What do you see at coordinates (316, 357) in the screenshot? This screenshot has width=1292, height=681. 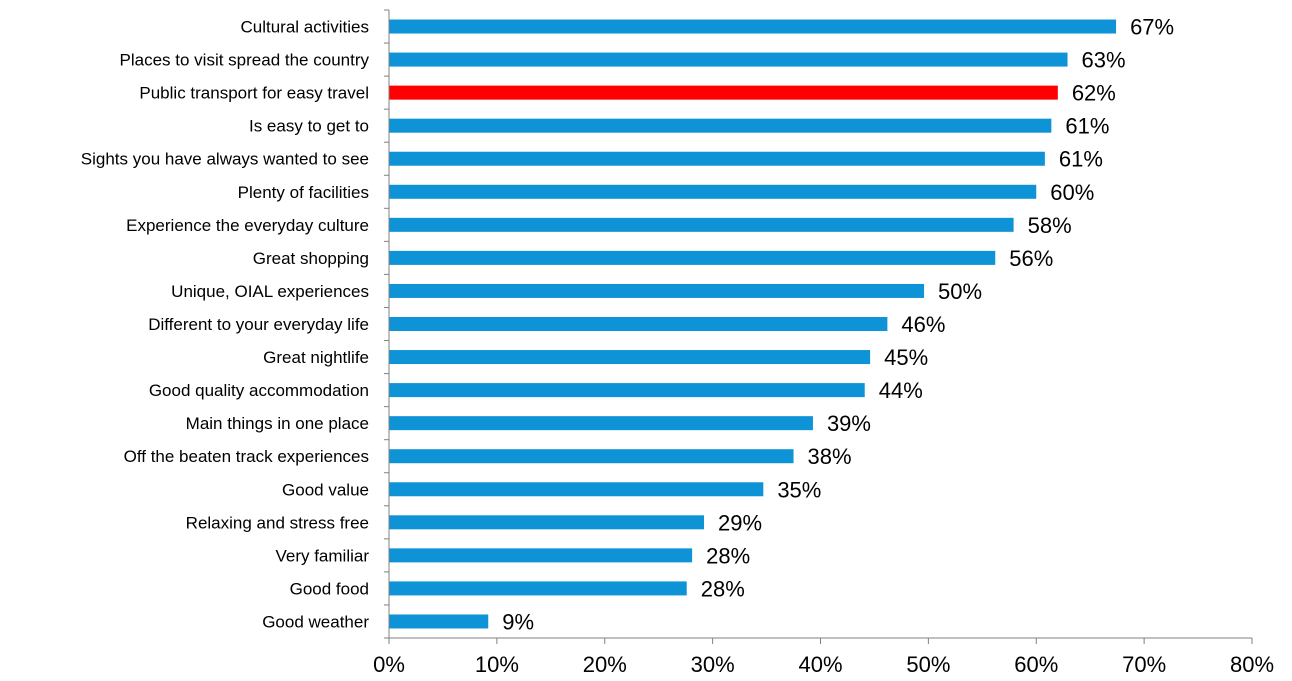 I see `category-label: Great nightlife` at bounding box center [316, 357].